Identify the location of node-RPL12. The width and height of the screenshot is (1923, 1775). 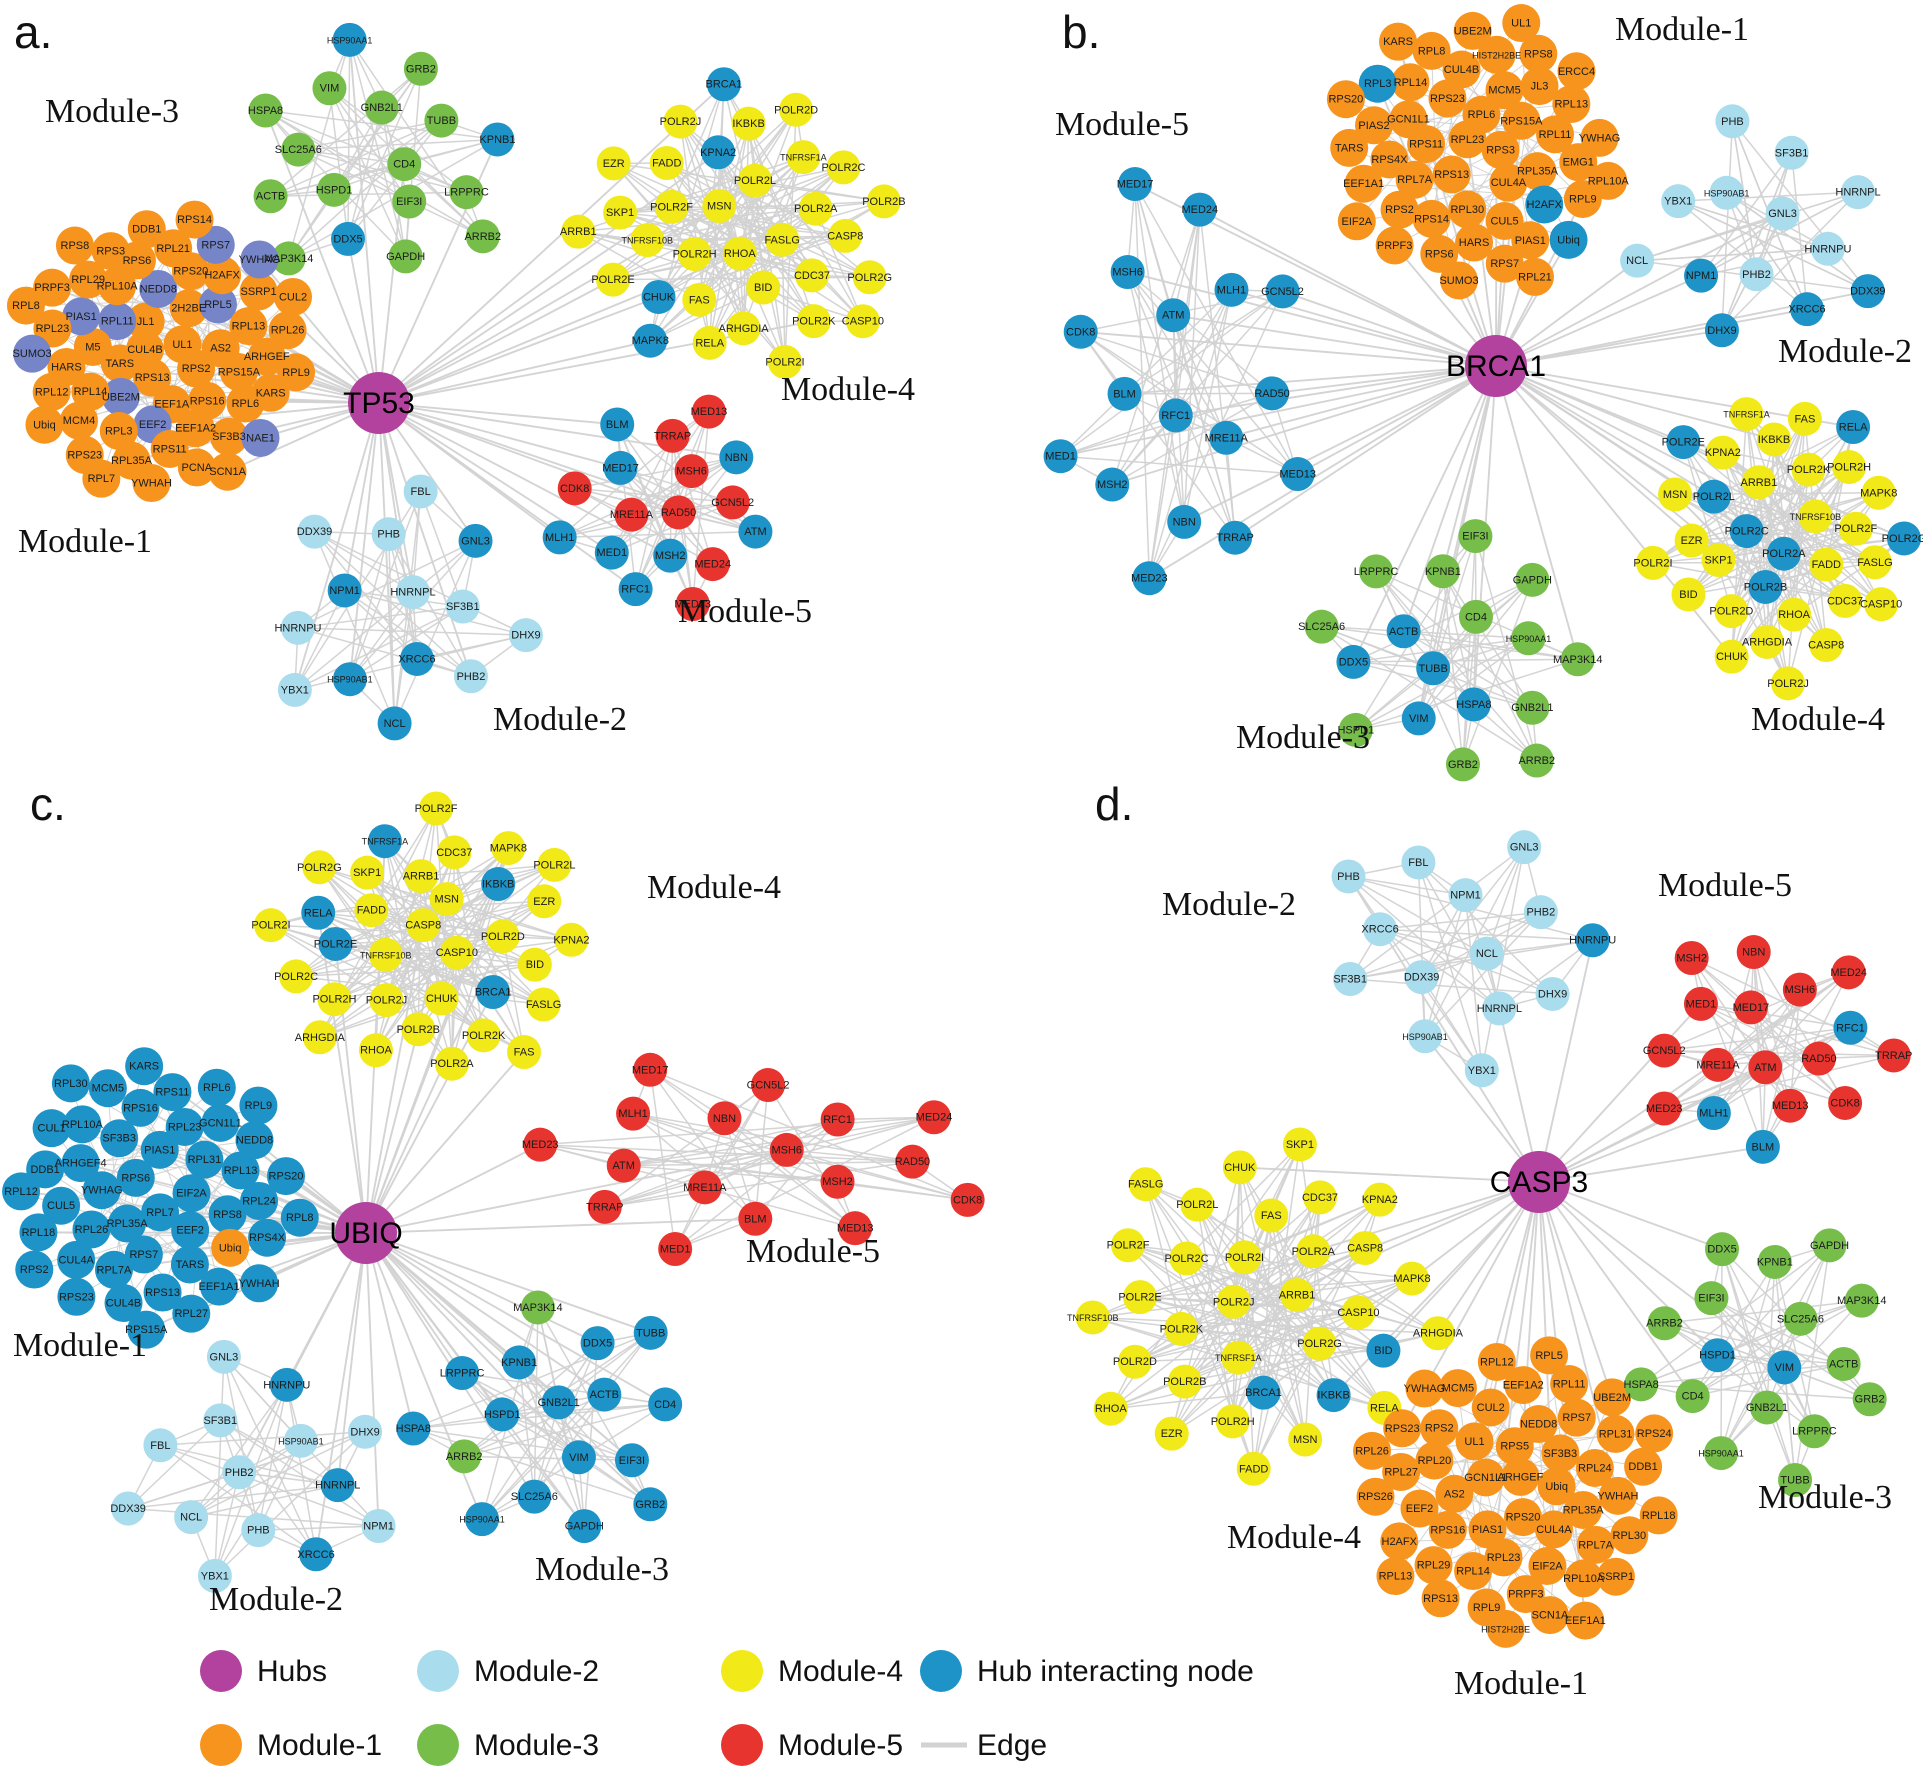
(21, 1191).